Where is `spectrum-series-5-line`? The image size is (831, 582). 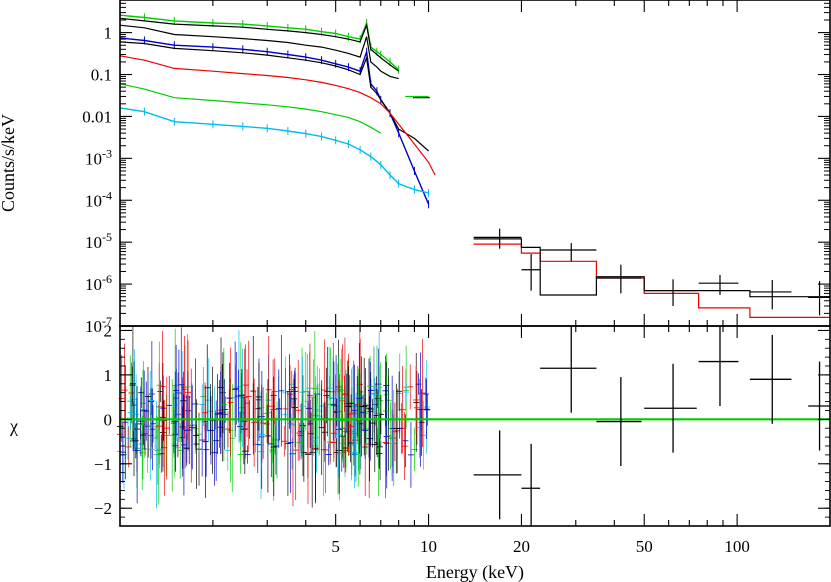
spectrum-series-5-line is located at coordinates (277, 115).